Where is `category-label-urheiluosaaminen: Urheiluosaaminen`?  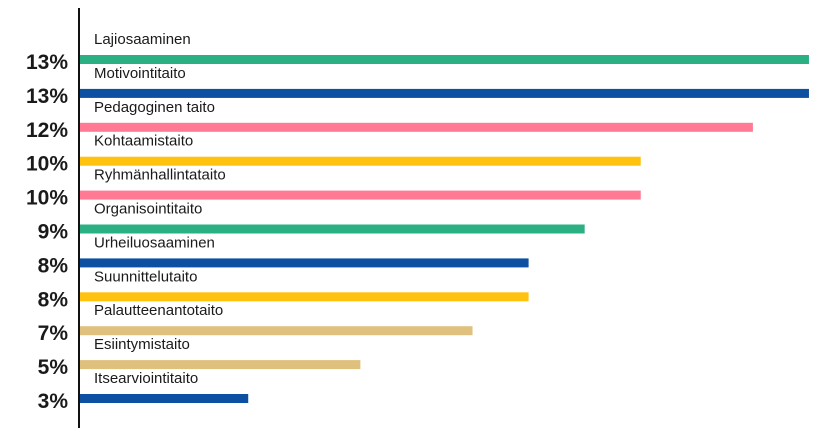
category-label-urheiluosaaminen: Urheiluosaaminen is located at coordinates (154, 242).